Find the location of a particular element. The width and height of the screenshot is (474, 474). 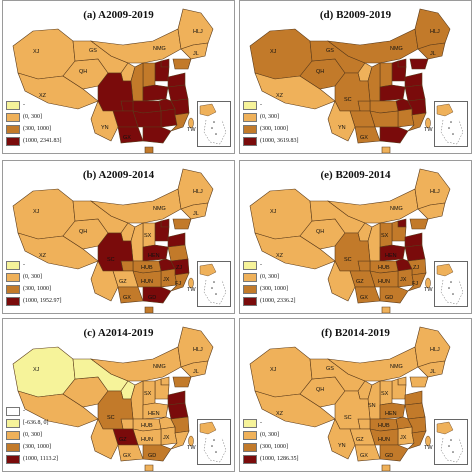

province-sx is located at coordinates (149, 75).